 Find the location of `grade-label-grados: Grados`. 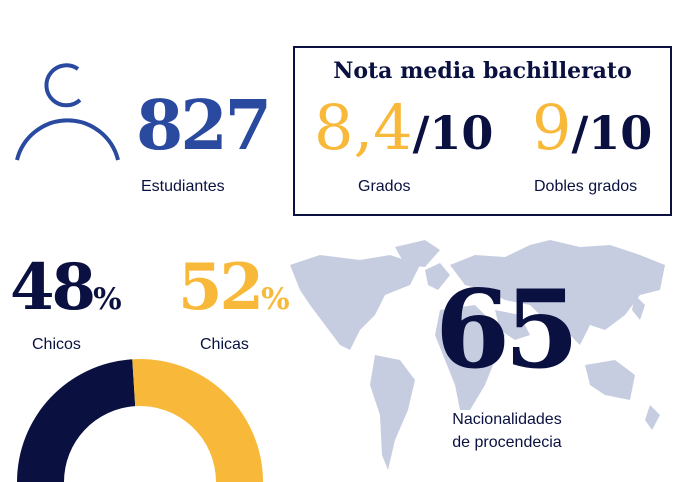

grade-label-grados: Grados is located at coordinates (384, 186).